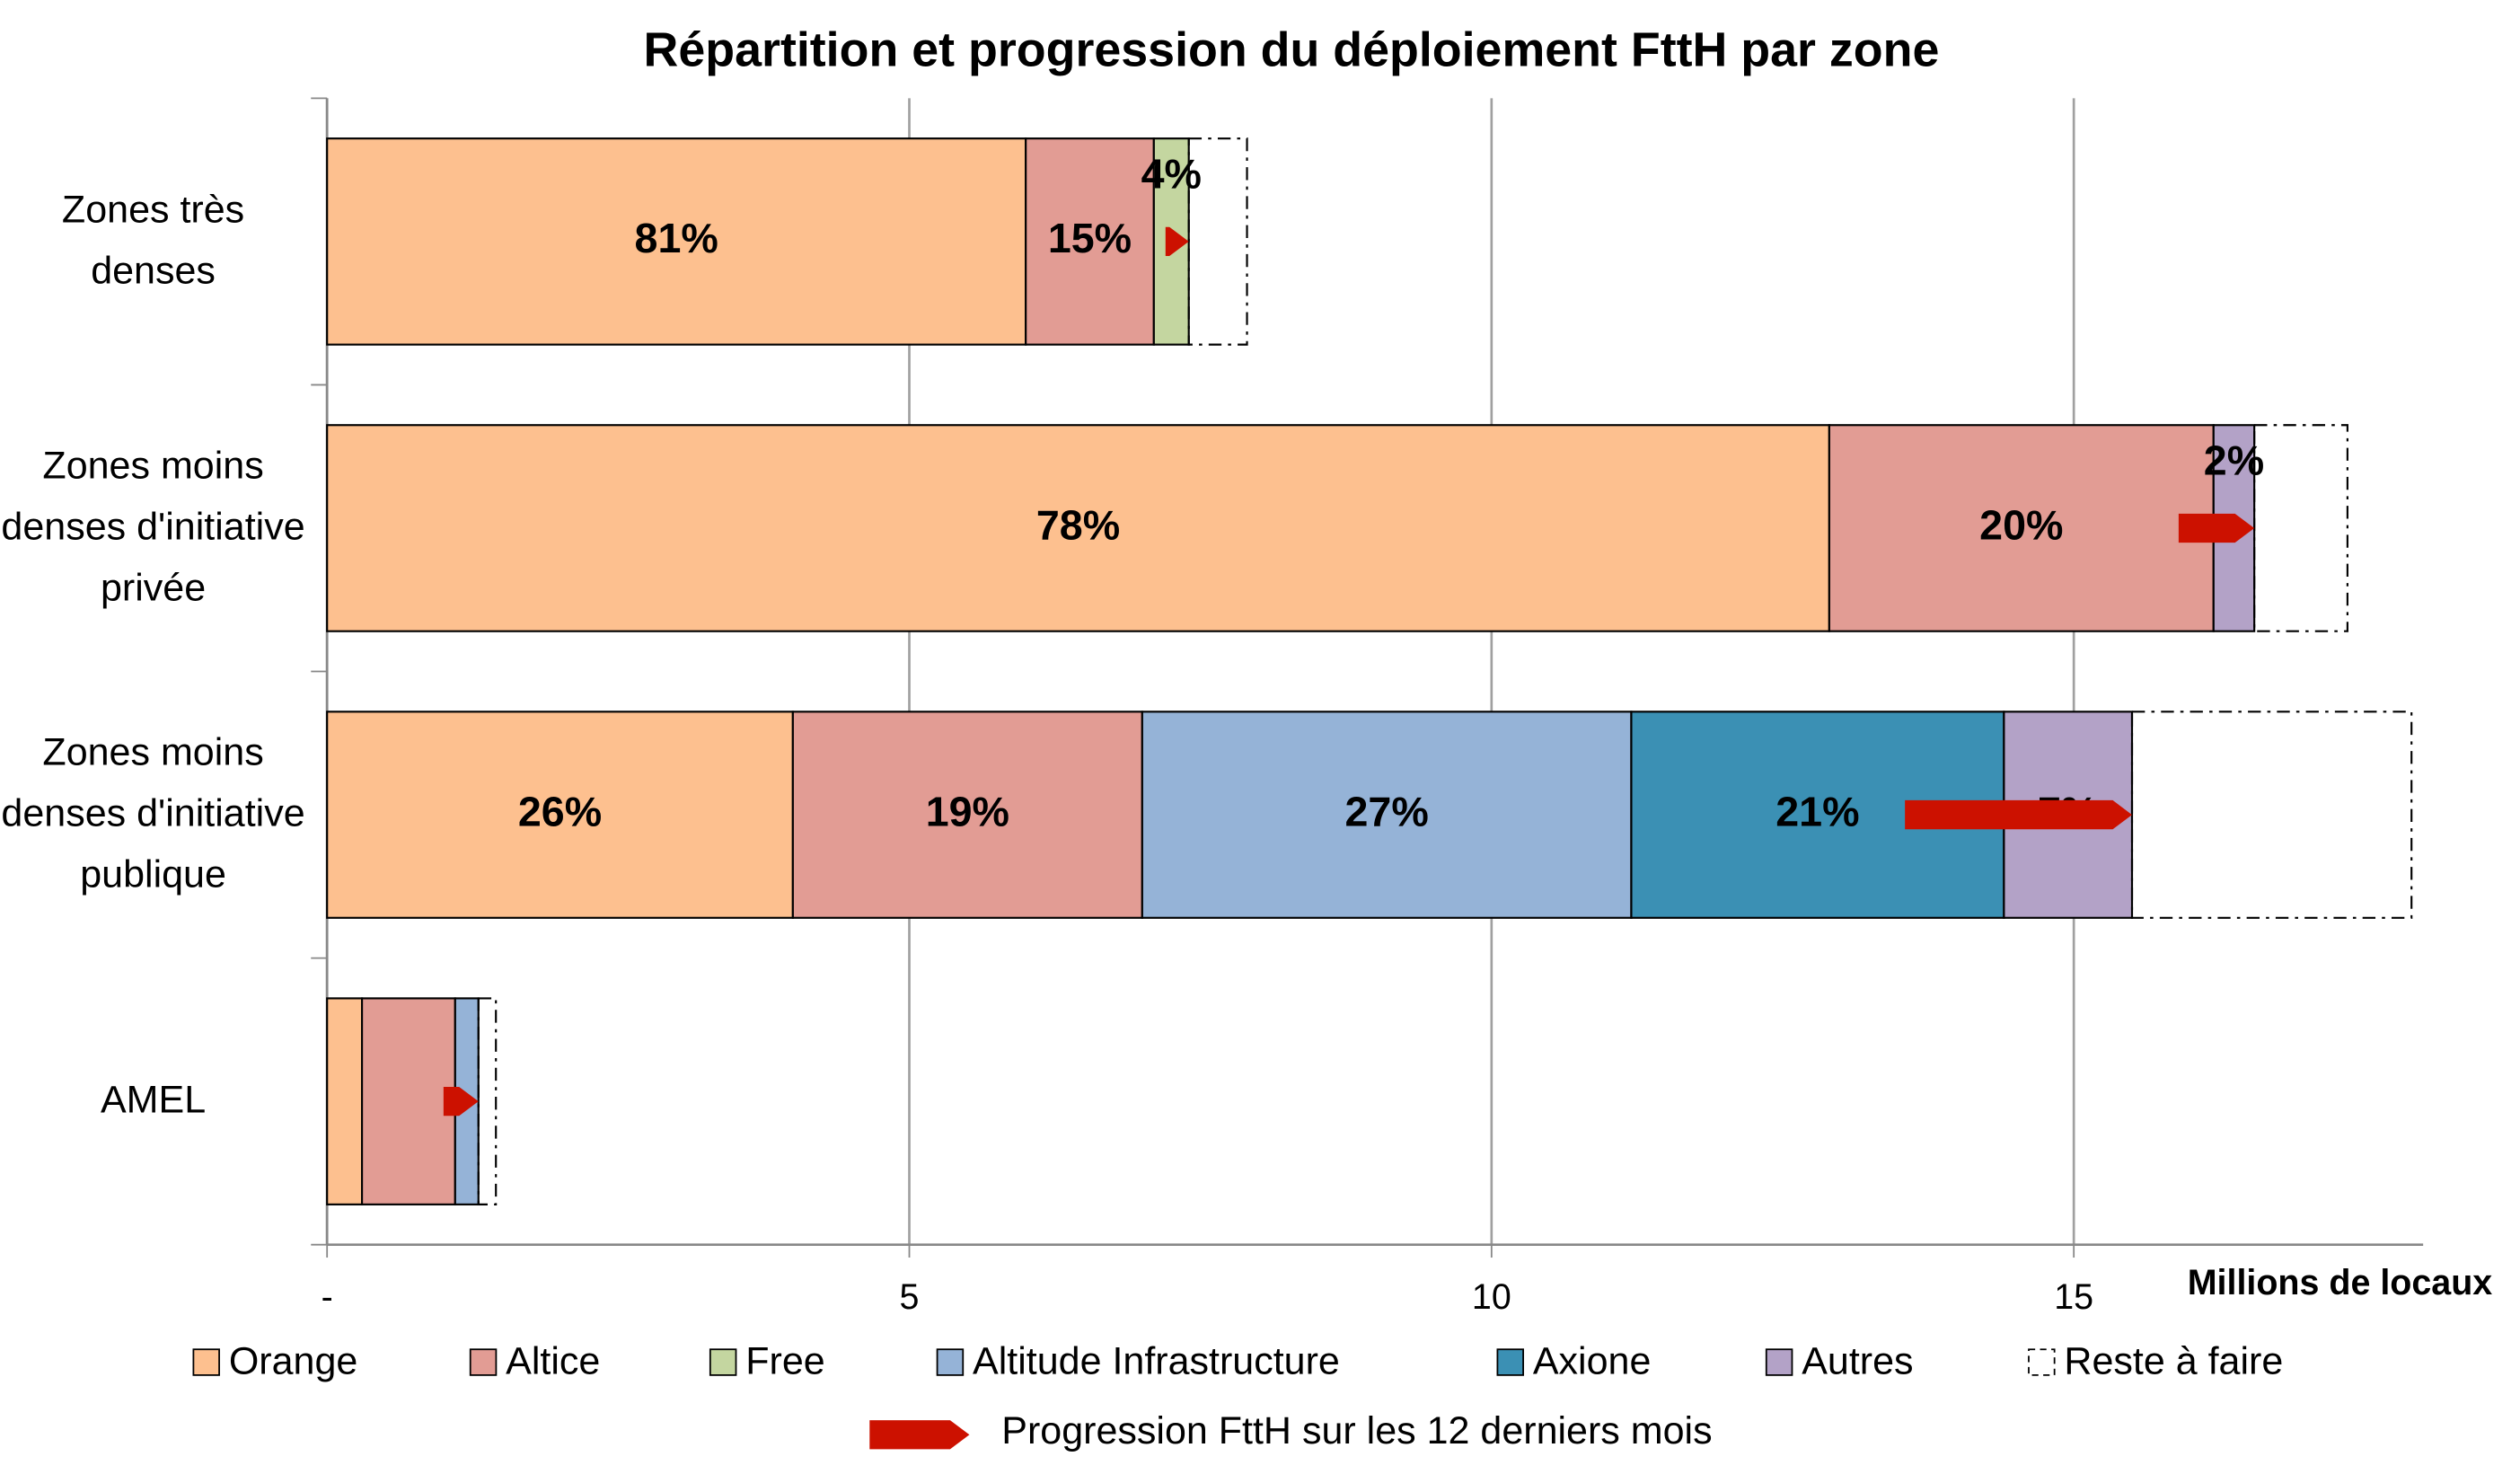  I want to click on x-axis-label: Millions de locaux, so click(2340, 1282).